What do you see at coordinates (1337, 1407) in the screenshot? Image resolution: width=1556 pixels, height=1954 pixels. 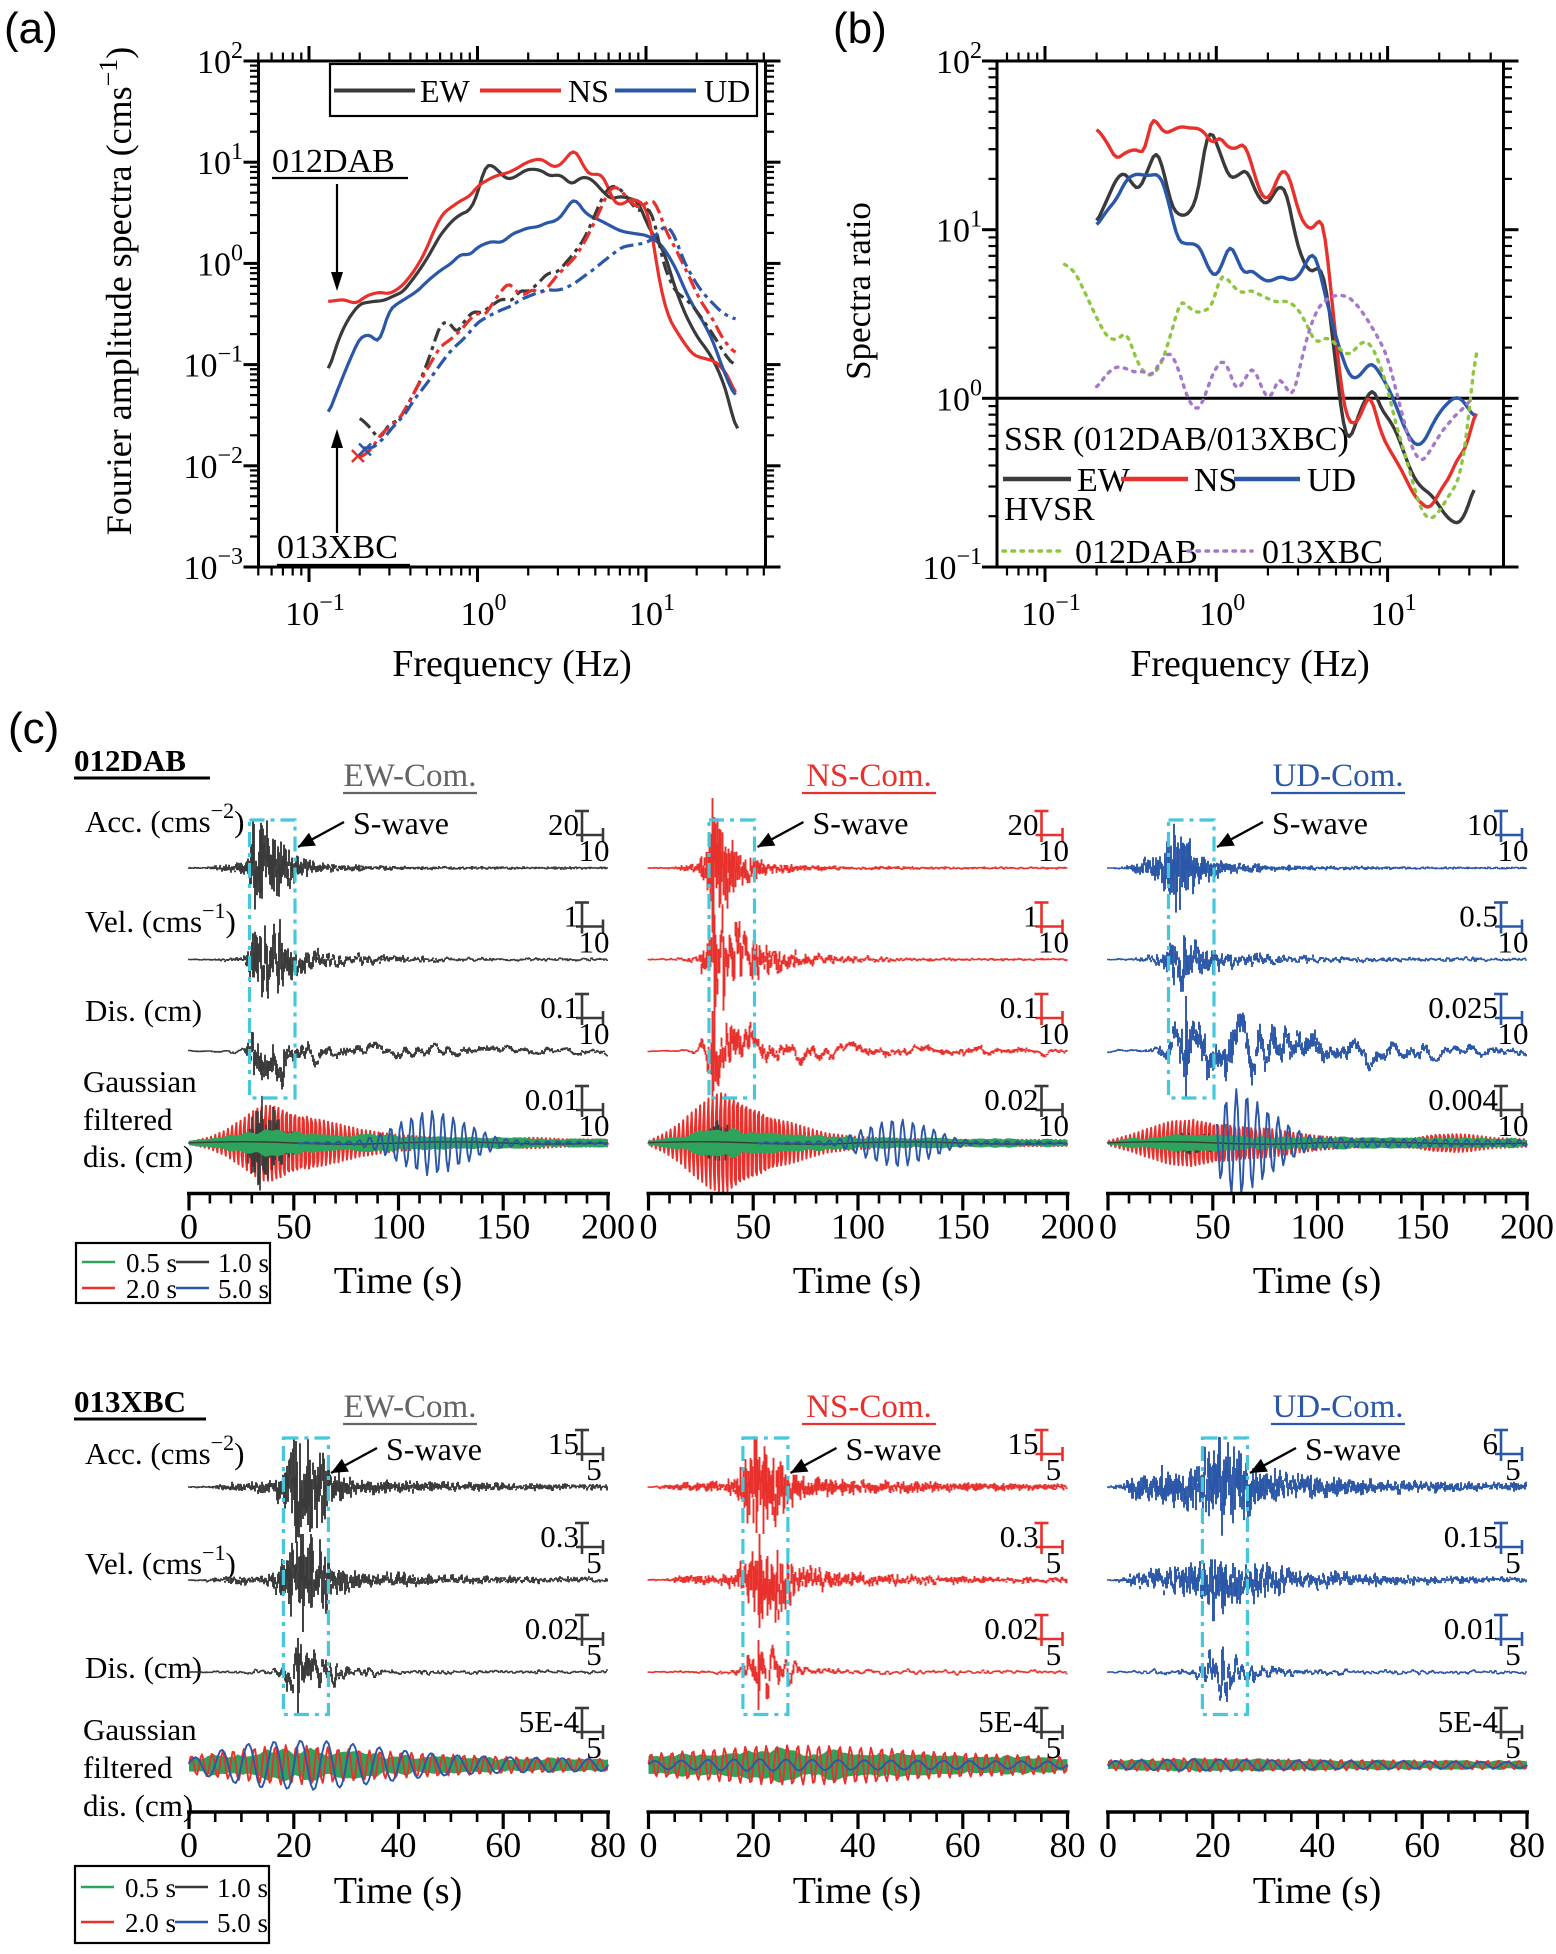 I see `svg-text: UD-Com.` at bounding box center [1337, 1407].